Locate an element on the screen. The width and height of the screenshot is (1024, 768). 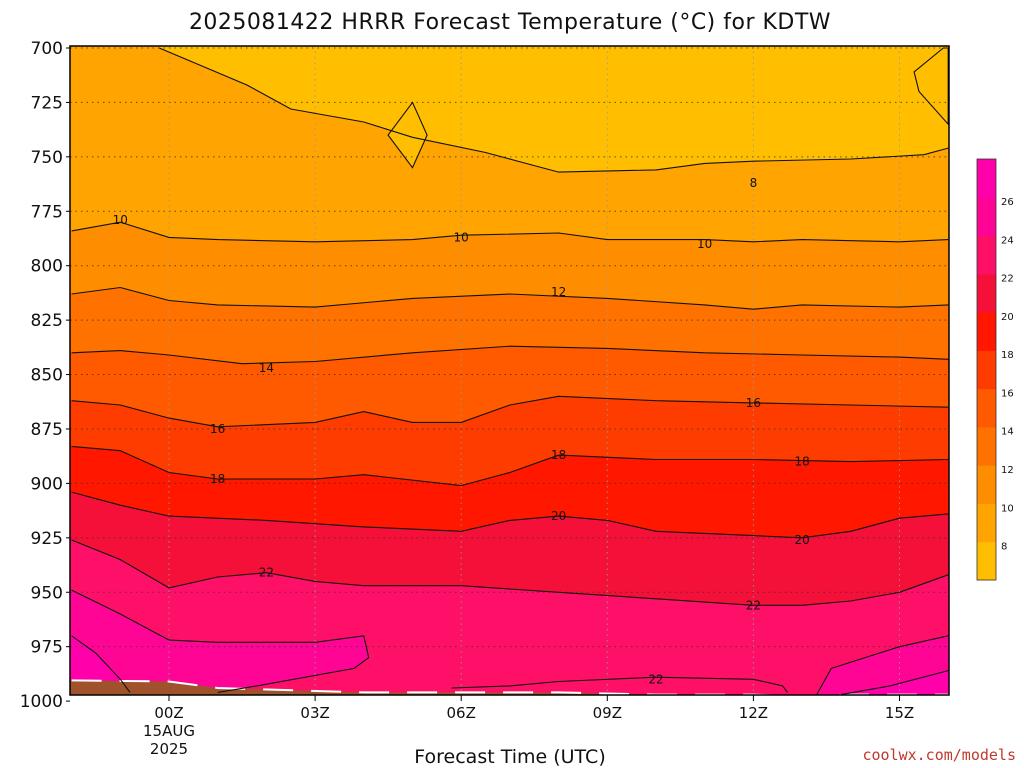
y-tick-label: 800 is located at coordinates (47, 267).